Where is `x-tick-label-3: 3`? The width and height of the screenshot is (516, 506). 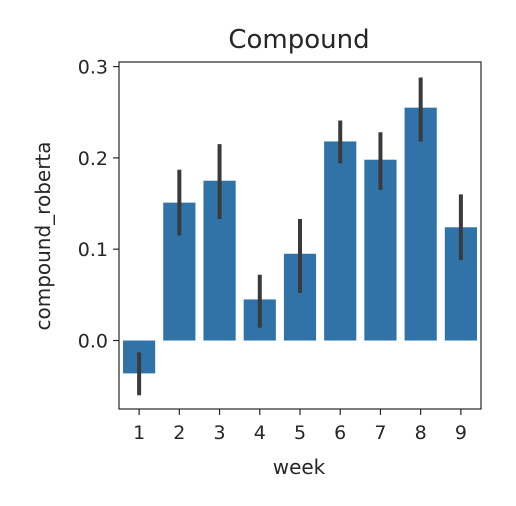 x-tick-label-3: 3 is located at coordinates (220, 433).